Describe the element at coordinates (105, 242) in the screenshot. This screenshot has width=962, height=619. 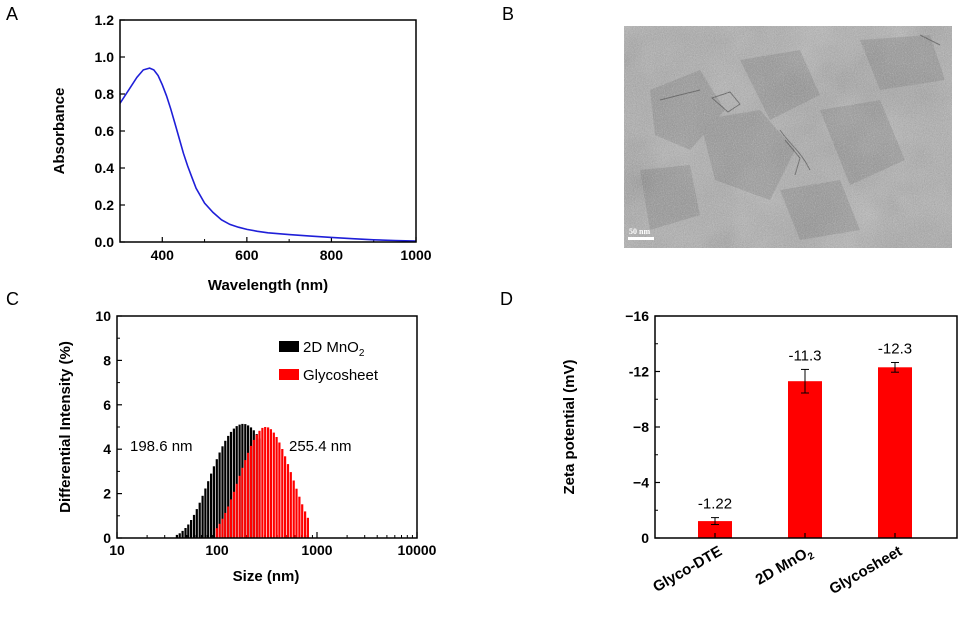
I see `y-tick-label: 0.0` at that location.